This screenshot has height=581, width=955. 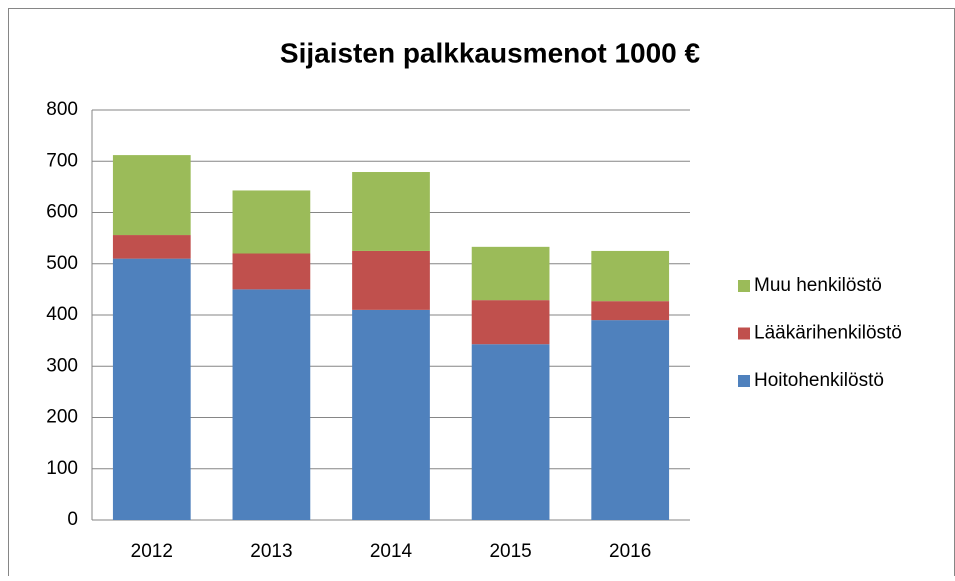 What do you see at coordinates (62, 365) in the screenshot?
I see `y-tick-label: 300` at bounding box center [62, 365].